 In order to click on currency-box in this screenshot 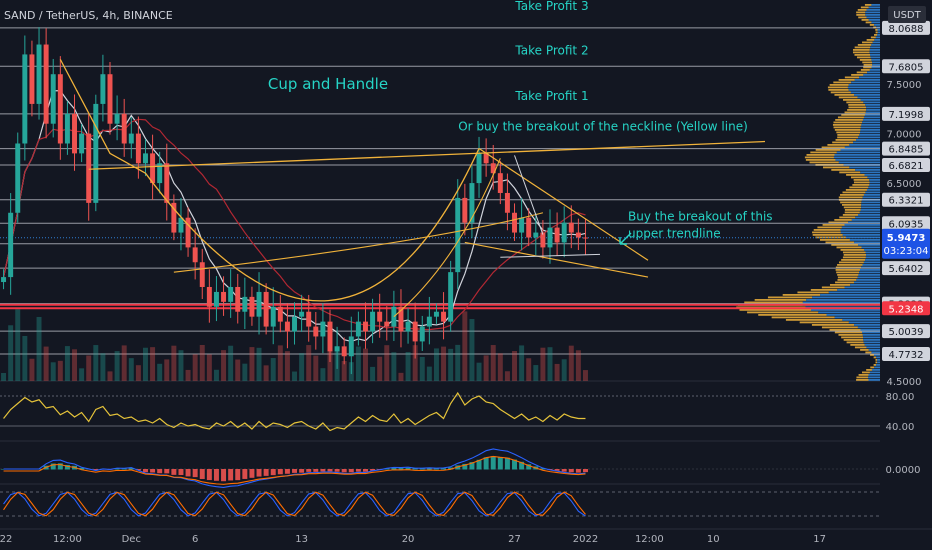, I will do `click(907, 14)`.